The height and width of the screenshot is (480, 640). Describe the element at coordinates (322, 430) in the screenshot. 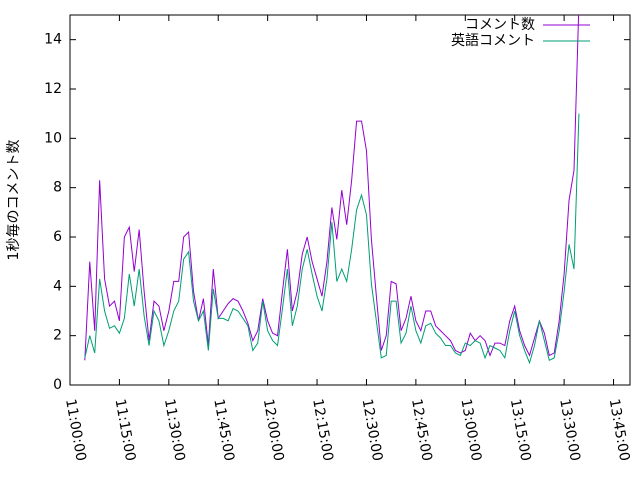

I see `x-tick-label: 12:15:00` at that location.